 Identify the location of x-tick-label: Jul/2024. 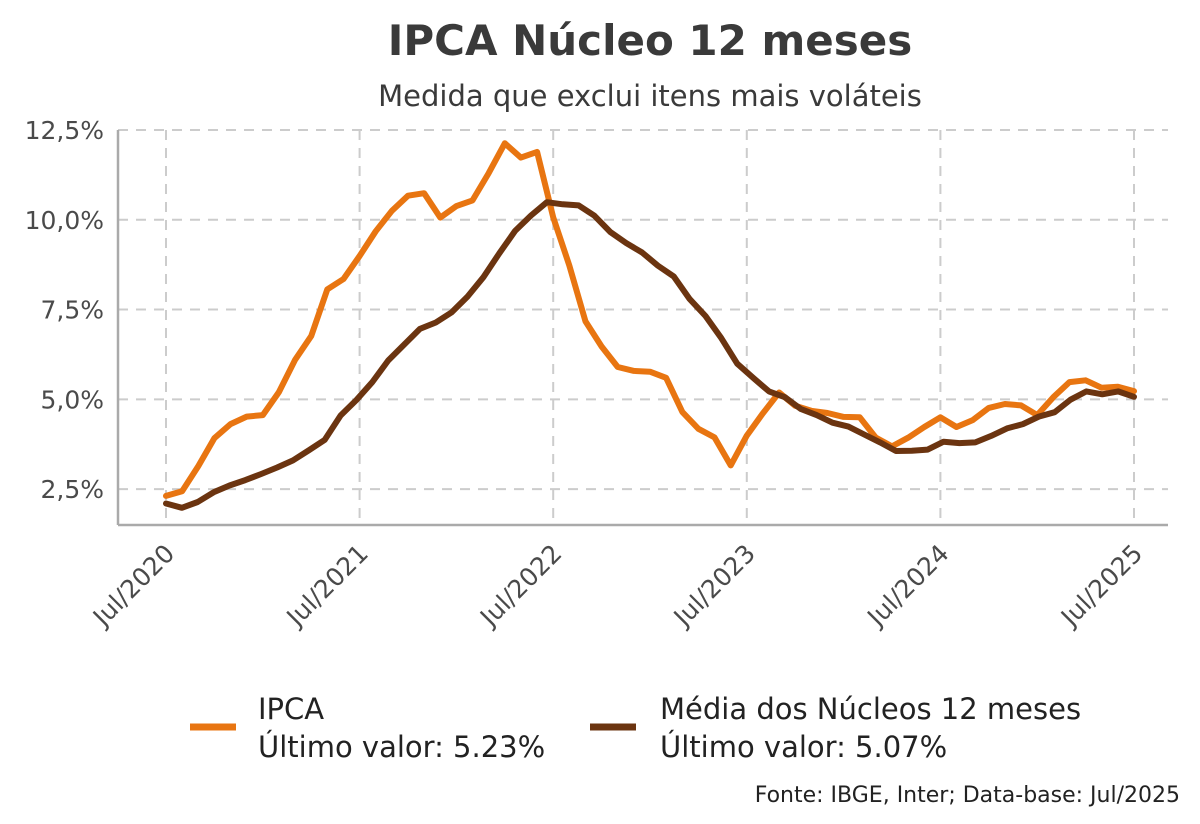
(907, 586).